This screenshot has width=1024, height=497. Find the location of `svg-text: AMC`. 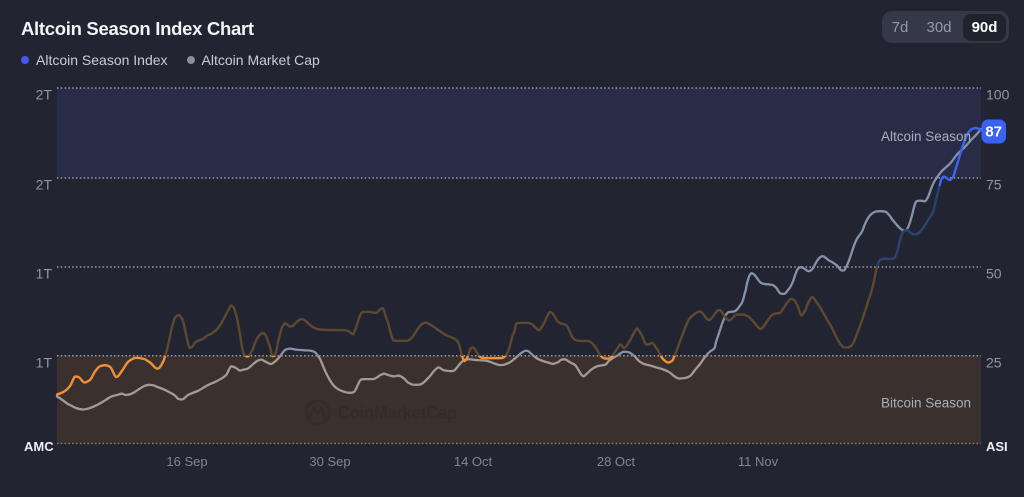

svg-text: AMC is located at coordinates (39, 446).